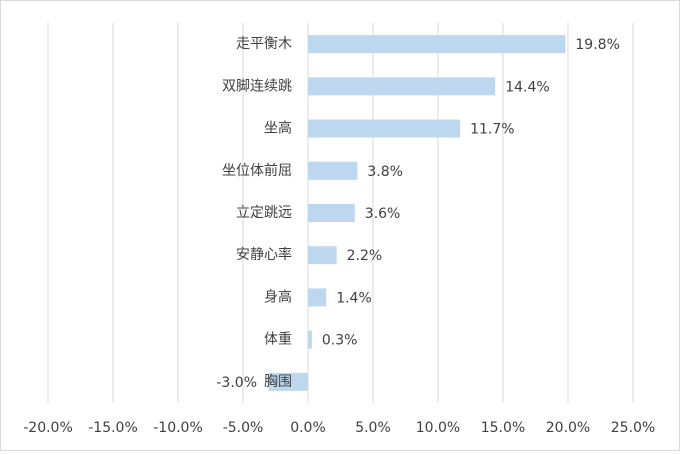 This screenshot has height=455, width=680. What do you see at coordinates (438, 428) in the screenshot?
I see `x-tick-label: 10.0%` at bounding box center [438, 428].